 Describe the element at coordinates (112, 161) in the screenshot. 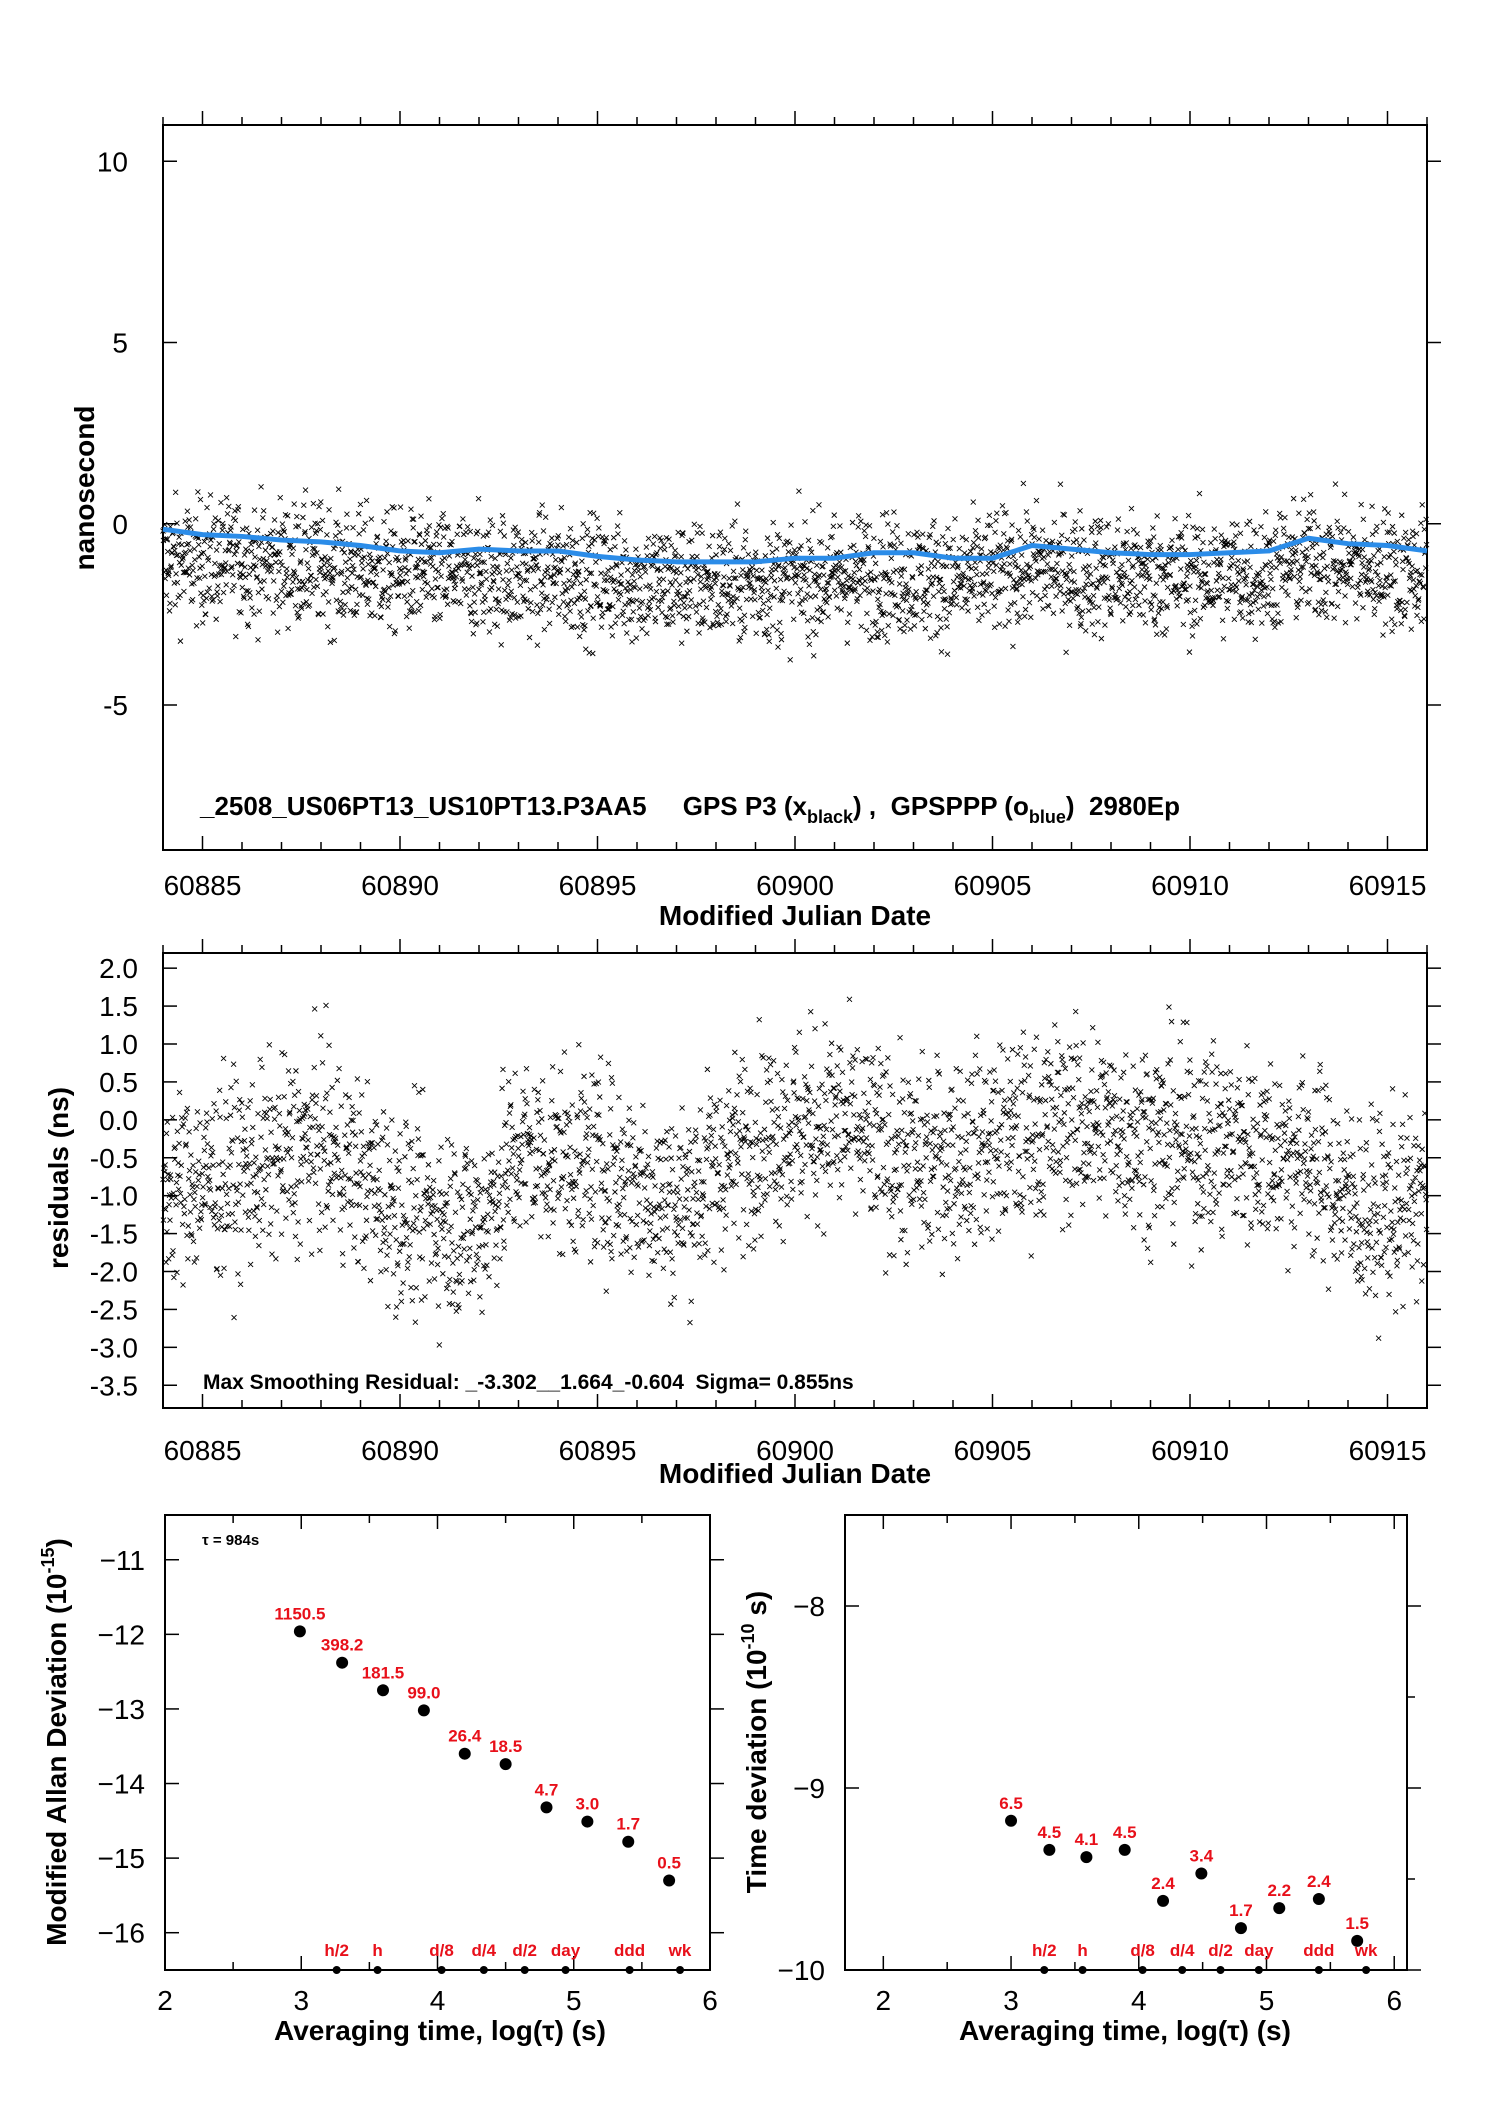

I see `y-tick-label: 10` at that location.